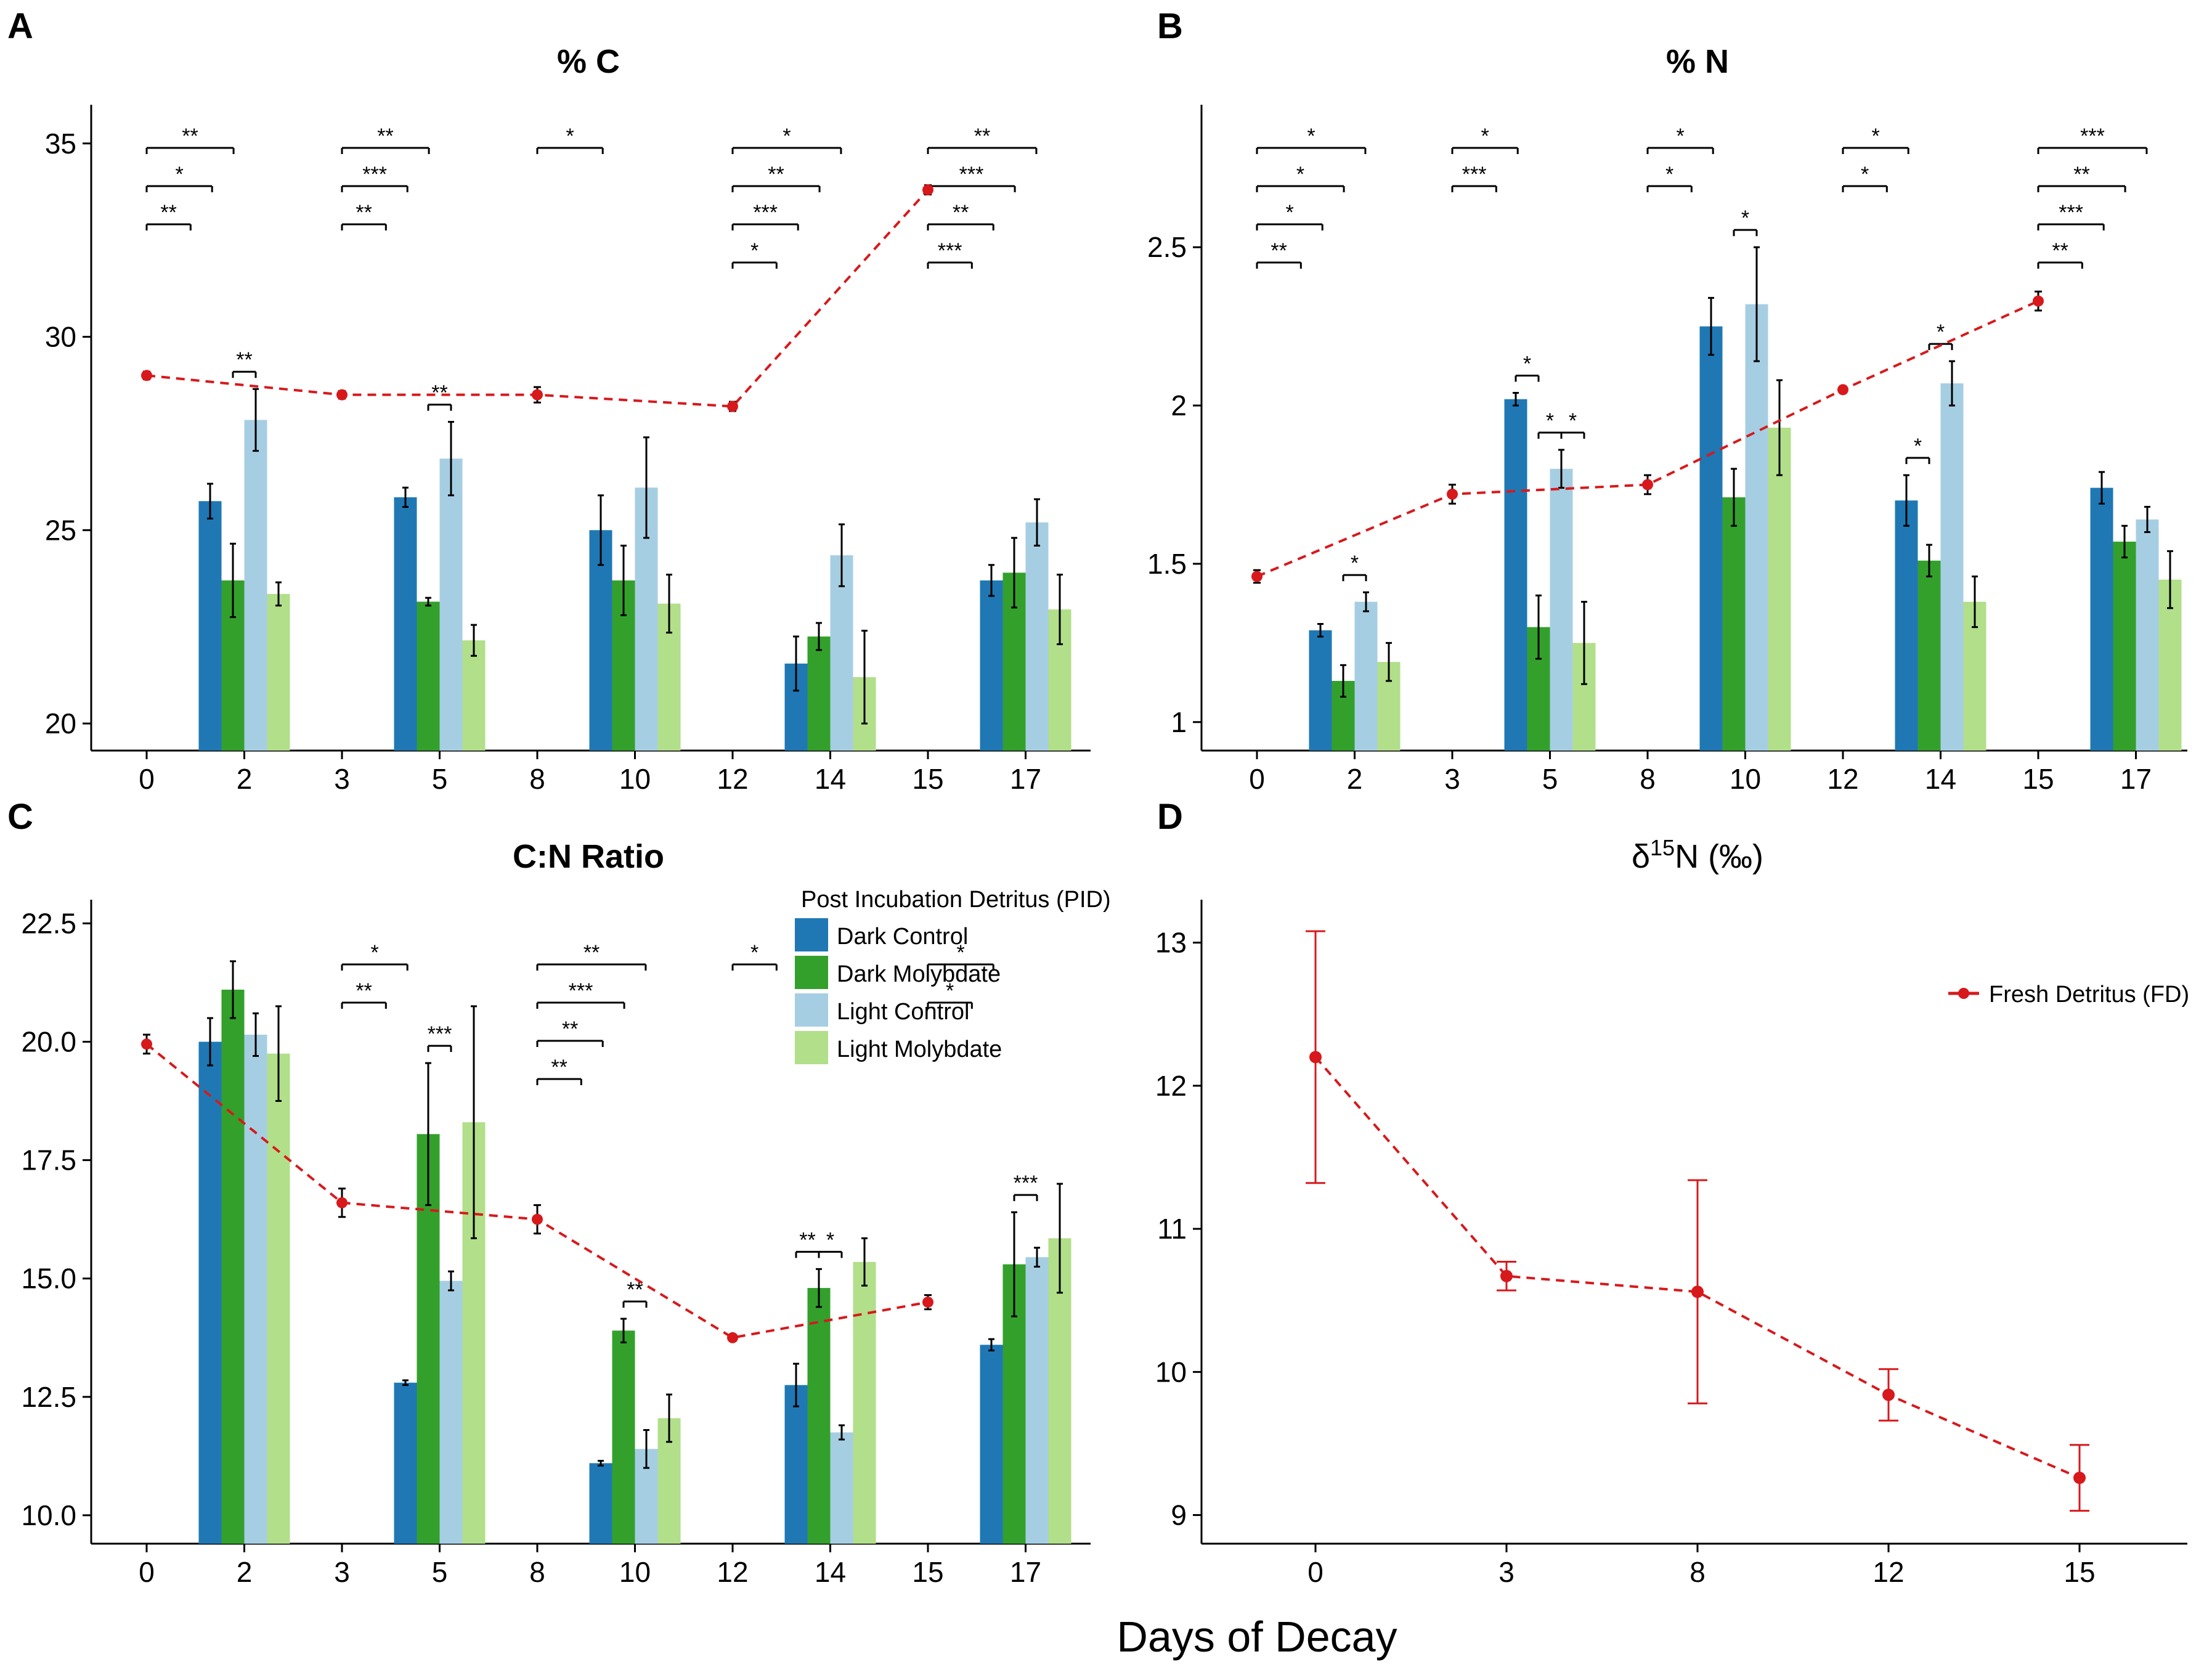 This screenshot has height=1670, width=2212. What do you see at coordinates (1355, 779) in the screenshot?
I see `panel-b-x-tick-label: 2` at bounding box center [1355, 779].